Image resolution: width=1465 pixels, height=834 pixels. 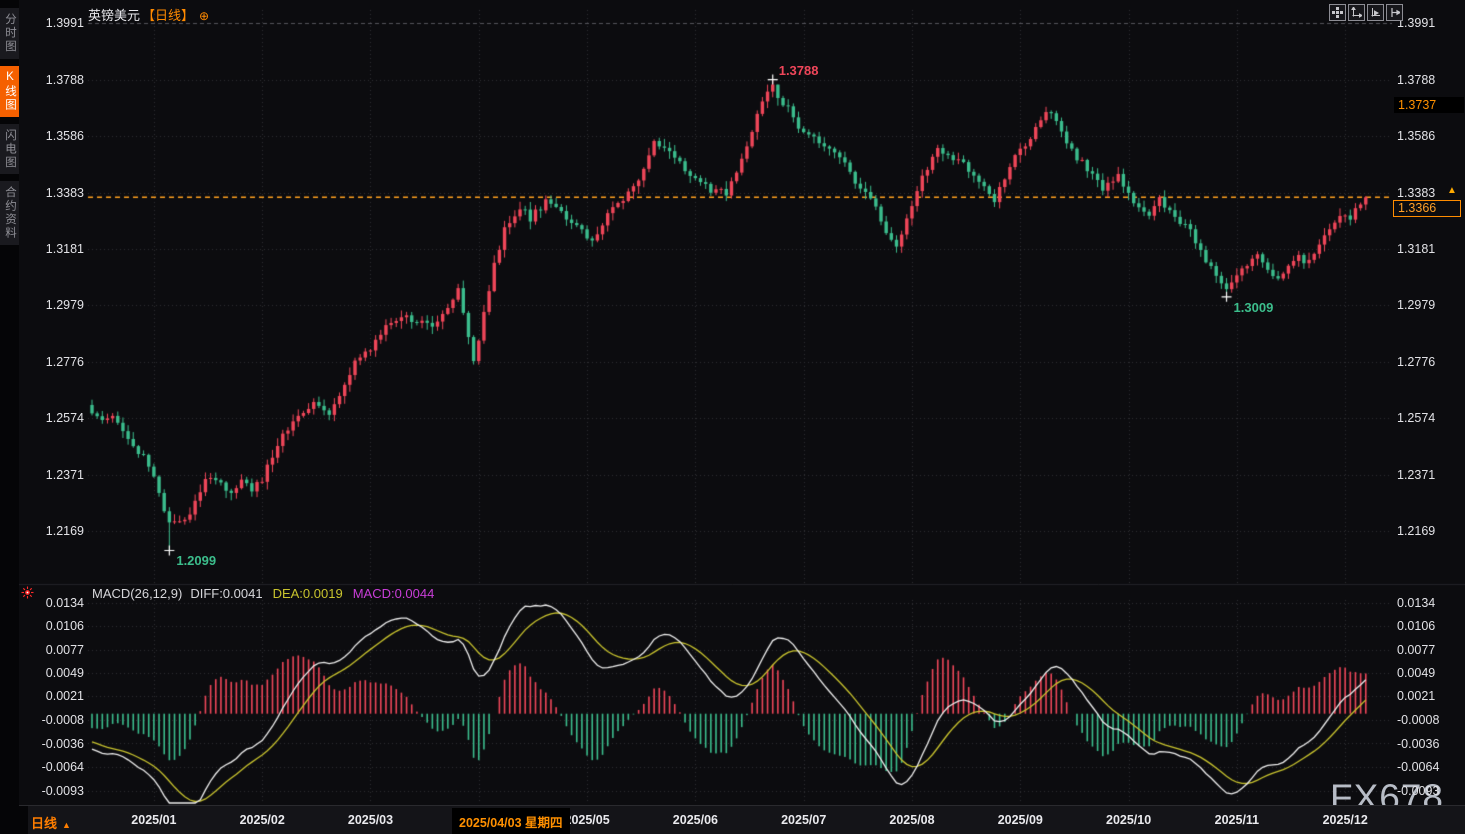 What do you see at coordinates (1237, 820) in the screenshot?
I see `month-label: 2025/11` at bounding box center [1237, 820].